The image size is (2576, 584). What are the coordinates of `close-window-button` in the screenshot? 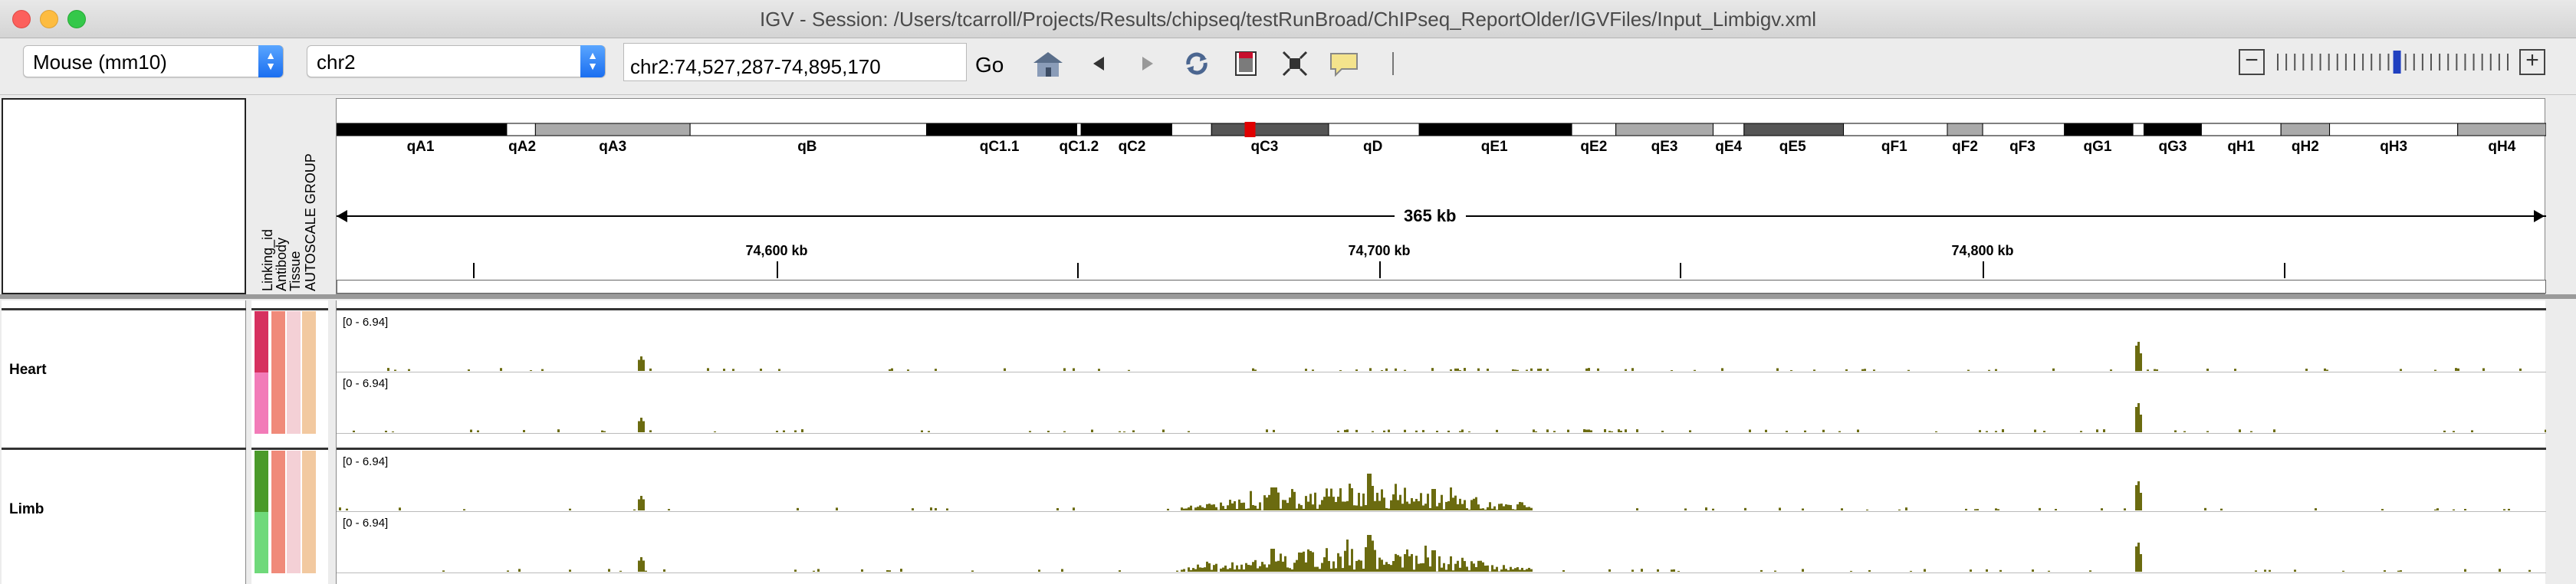 It's located at (22, 19).